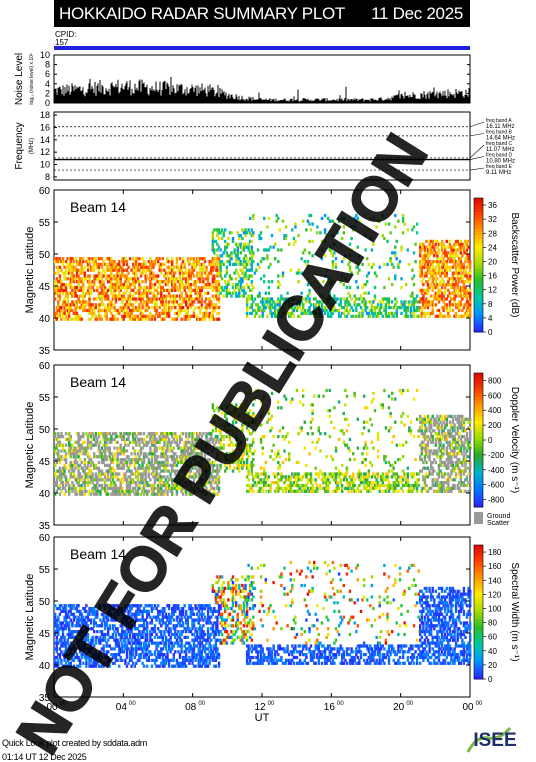 Image resolution: width=536 pixels, height=762 pixels. Describe the element at coordinates (492, 219) in the screenshot. I see `power-colorbar-tick-label: 32` at that location.